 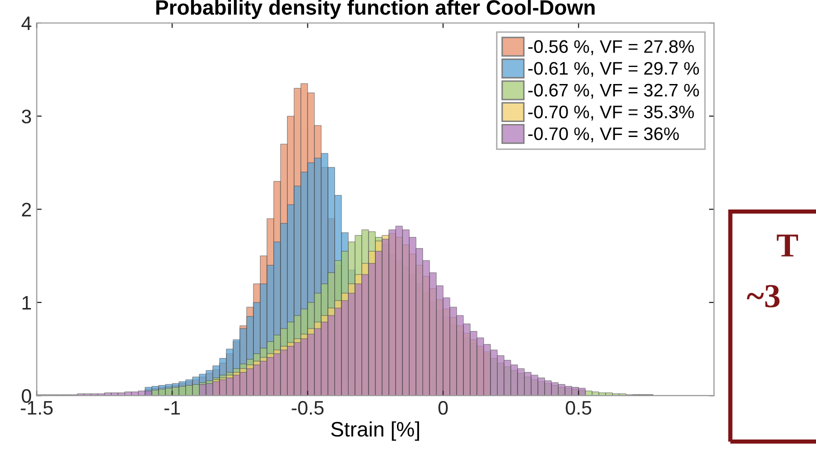 What do you see at coordinates (375, 431) in the screenshot?
I see `x-axis-title: Strain [%]` at bounding box center [375, 431].